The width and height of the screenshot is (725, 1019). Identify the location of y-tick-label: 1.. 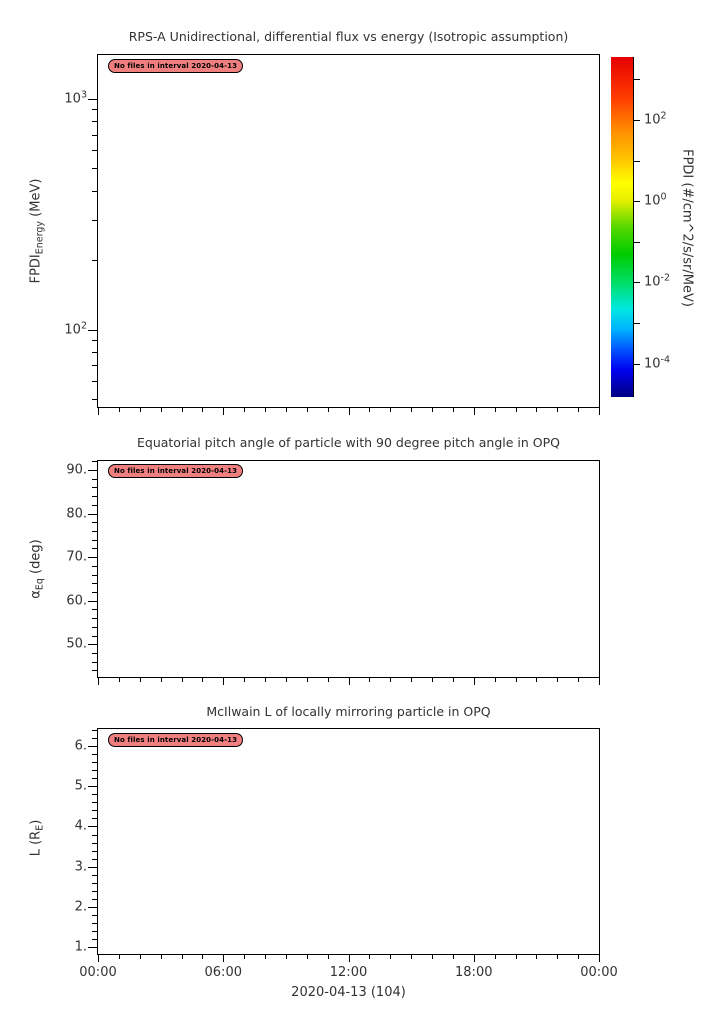
(80, 947).